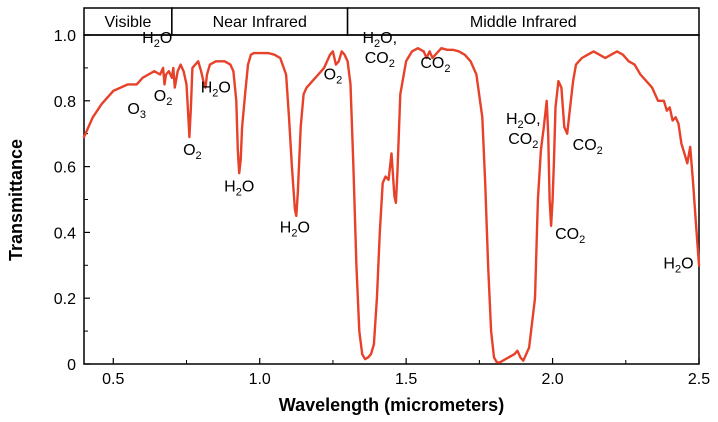  I want to click on annotation-co2-a: CO2, so click(435, 65).